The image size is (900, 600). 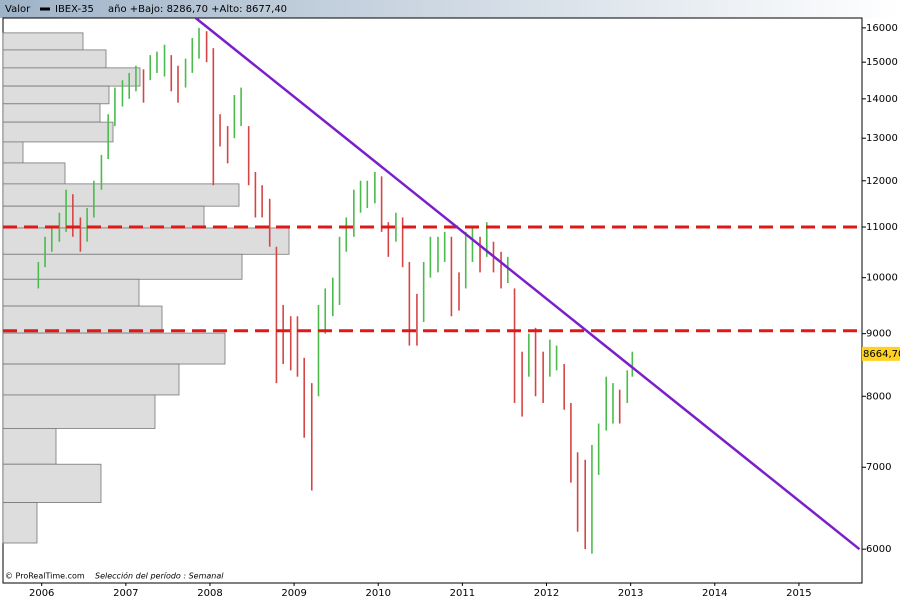 I want to click on x-tick-label: 2010, so click(x=378, y=593).